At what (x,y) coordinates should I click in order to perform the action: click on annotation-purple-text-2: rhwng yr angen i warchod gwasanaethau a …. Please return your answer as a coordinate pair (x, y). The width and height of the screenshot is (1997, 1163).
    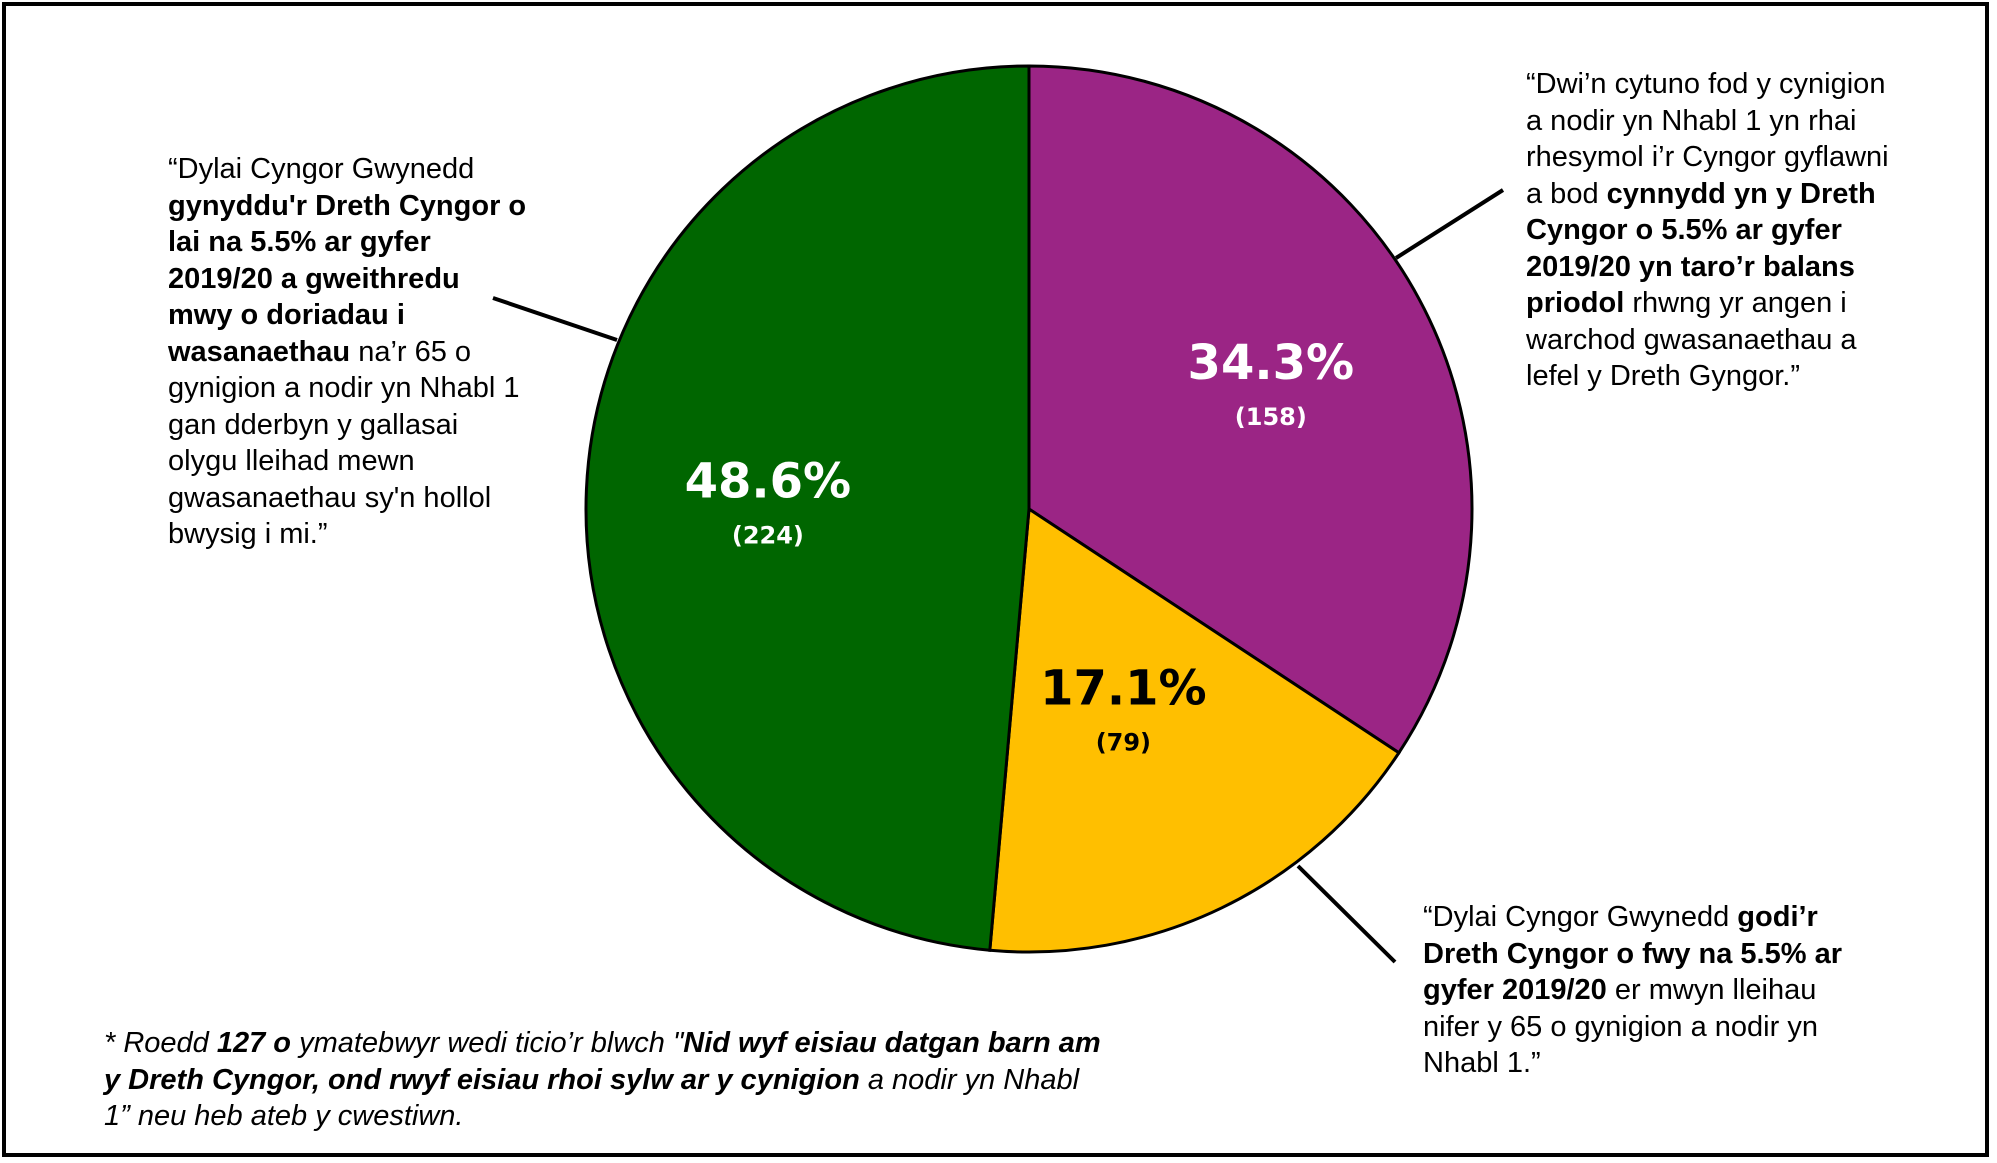
    Looking at the image, I should click on (1691, 339).